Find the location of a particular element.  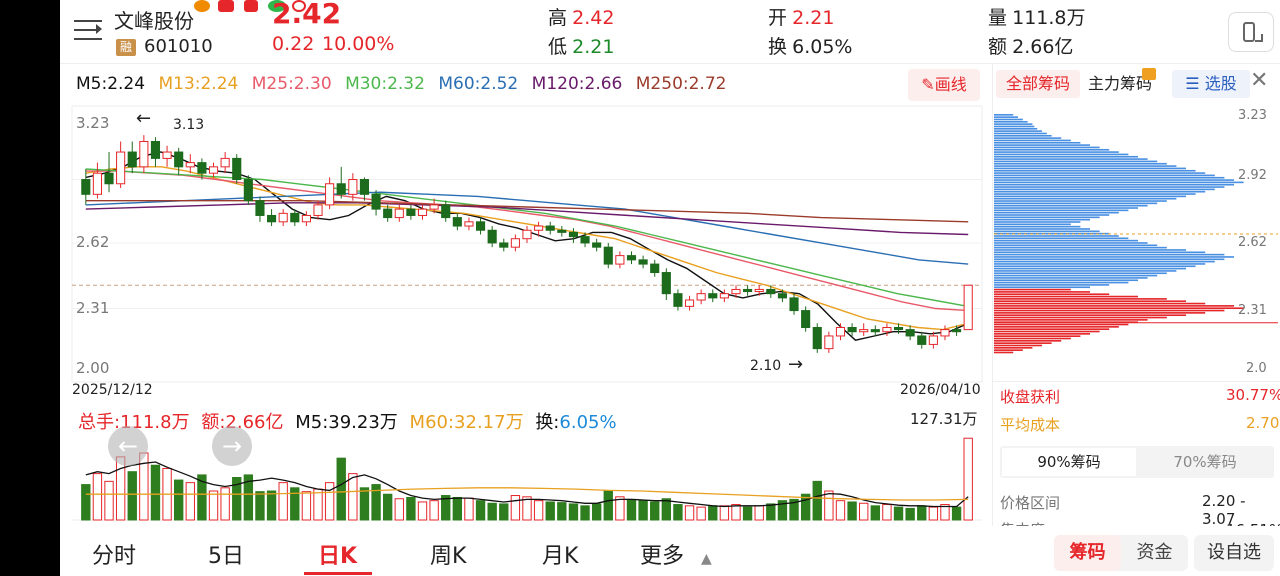

fund-switch-button: 资金 is located at coordinates (1154, 552).